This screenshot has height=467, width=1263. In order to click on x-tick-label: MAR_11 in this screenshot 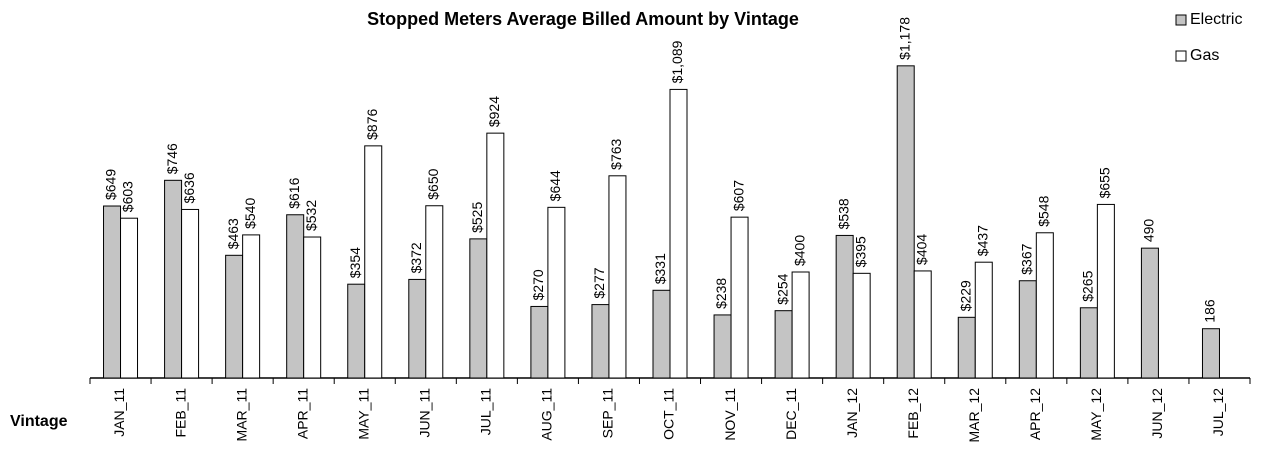, I will do `click(241, 415)`.